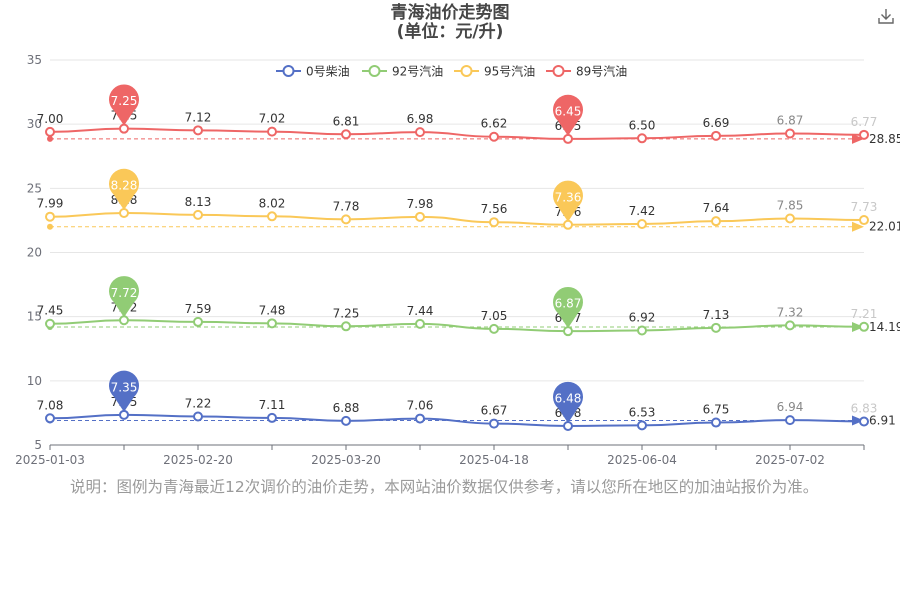 This screenshot has height=600, width=900. What do you see at coordinates (198, 404) in the screenshot?
I see `data-label: 7.22` at bounding box center [198, 404].